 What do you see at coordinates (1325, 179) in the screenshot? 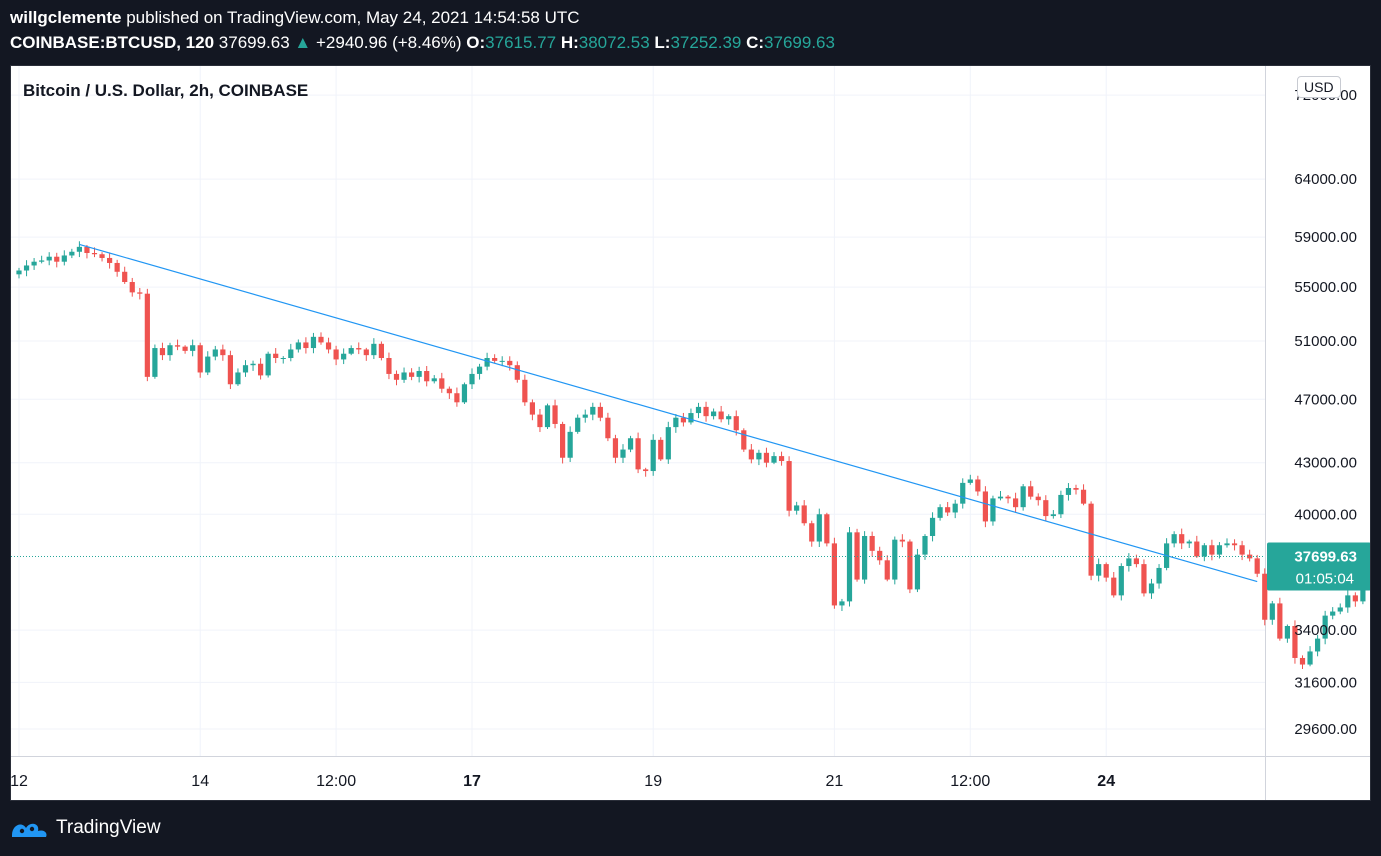
I see `y-tick-label: 64000.00` at bounding box center [1325, 179].